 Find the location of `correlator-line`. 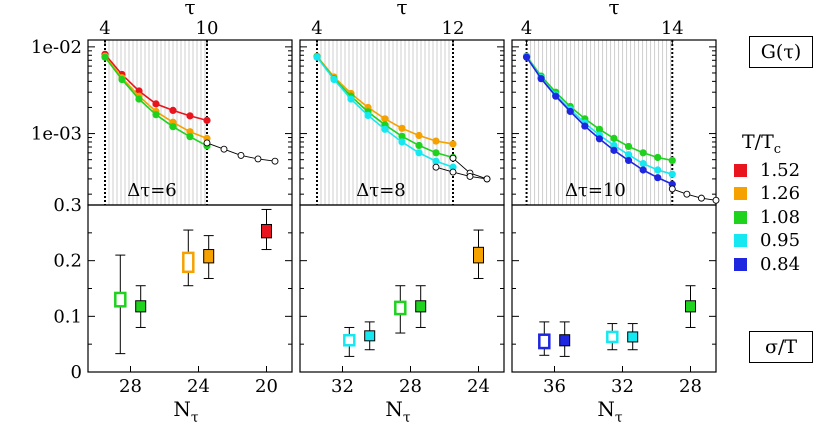

correlator-line is located at coordinates (156, 97).